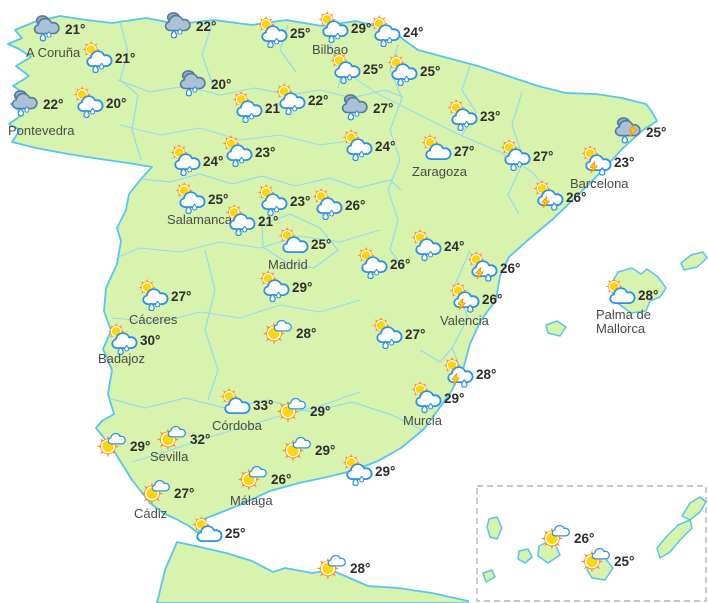 Image resolution: width=708 pixels, height=603 pixels. Describe the element at coordinates (624, 162) in the screenshot. I see `temperature-label: 23°` at that location.